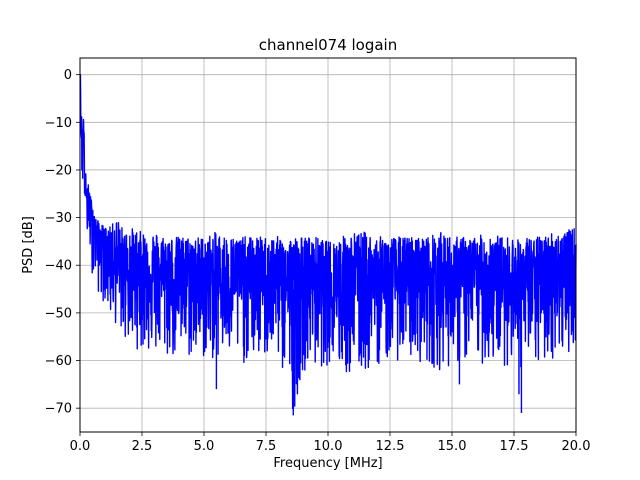 Image resolution: width=640 pixels, height=480 pixels. I want to click on y-ticks: 0 −10 −20 −30 −40 −50 −60 −70, so click(62, 242).